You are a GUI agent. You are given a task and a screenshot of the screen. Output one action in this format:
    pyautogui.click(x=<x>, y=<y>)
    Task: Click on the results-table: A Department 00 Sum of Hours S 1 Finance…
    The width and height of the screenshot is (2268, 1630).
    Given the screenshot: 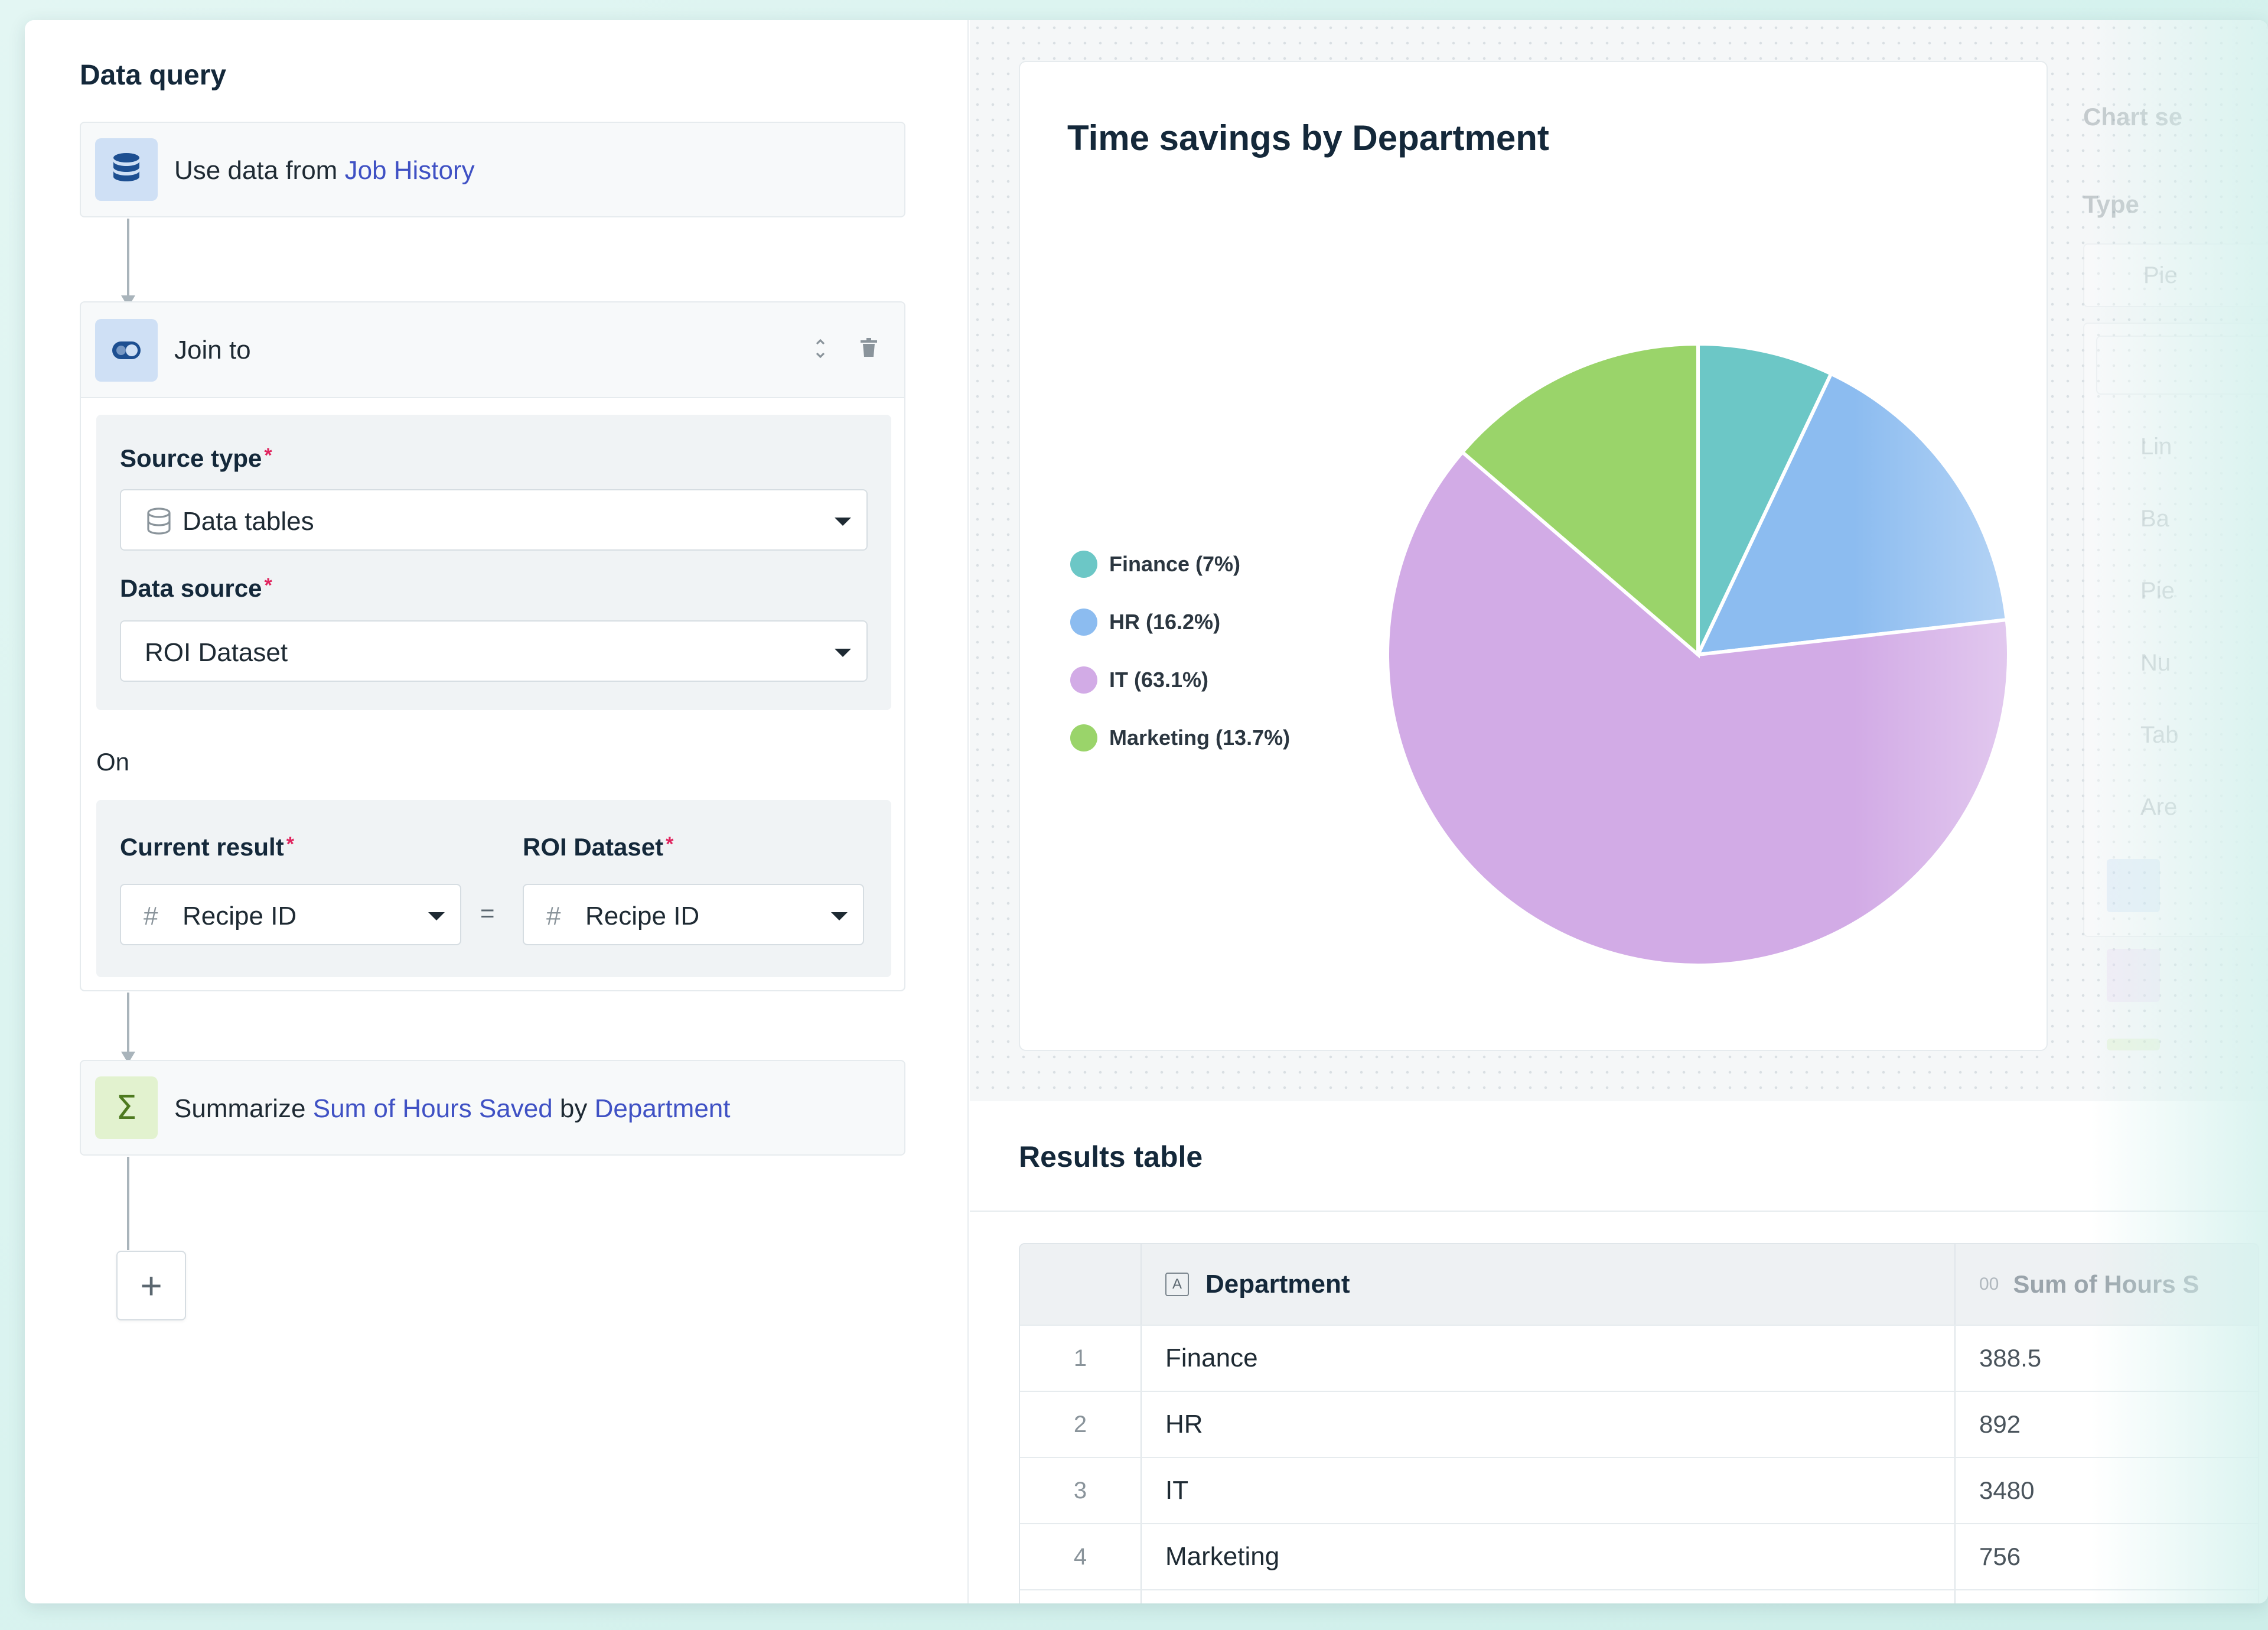 What is the action you would take?
    pyautogui.click(x=1639, y=1423)
    